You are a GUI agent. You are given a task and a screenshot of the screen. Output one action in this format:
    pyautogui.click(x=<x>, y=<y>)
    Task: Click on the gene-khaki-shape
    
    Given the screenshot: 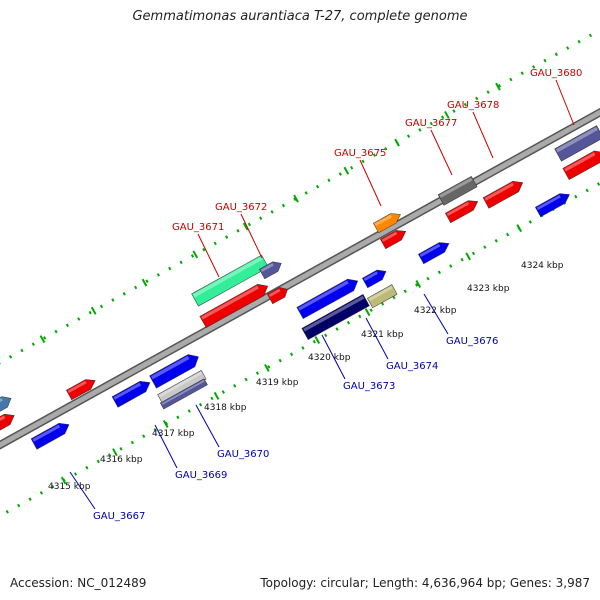 What is the action you would take?
    pyautogui.click(x=382, y=296)
    